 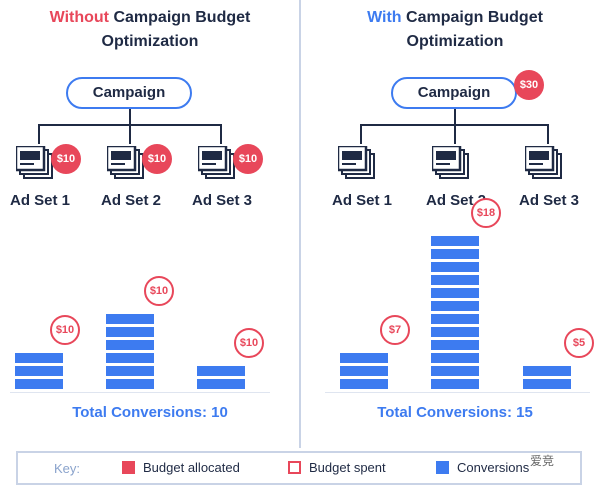 I want to click on left-adset-label-1: Ad Set 1, so click(x=39, y=200).